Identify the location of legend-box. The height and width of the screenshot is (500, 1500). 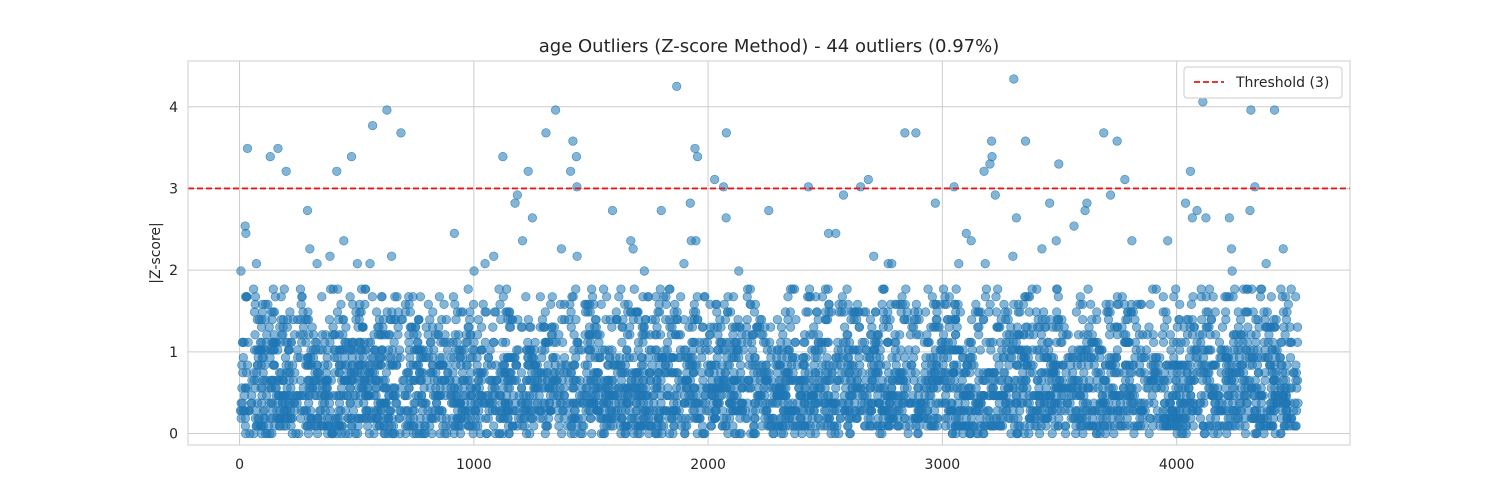
(1263, 82).